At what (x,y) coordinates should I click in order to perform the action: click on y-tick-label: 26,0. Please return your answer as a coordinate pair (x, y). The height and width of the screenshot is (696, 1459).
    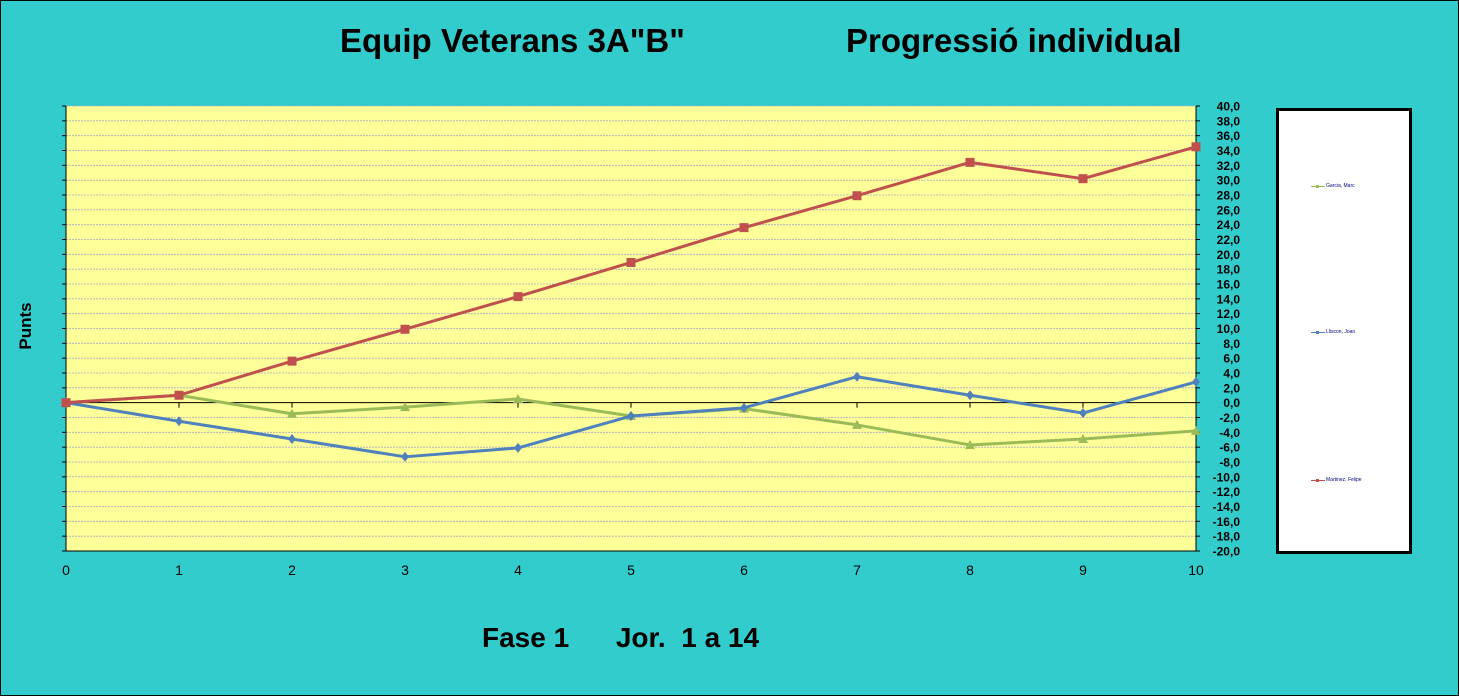
    Looking at the image, I should click on (1229, 210).